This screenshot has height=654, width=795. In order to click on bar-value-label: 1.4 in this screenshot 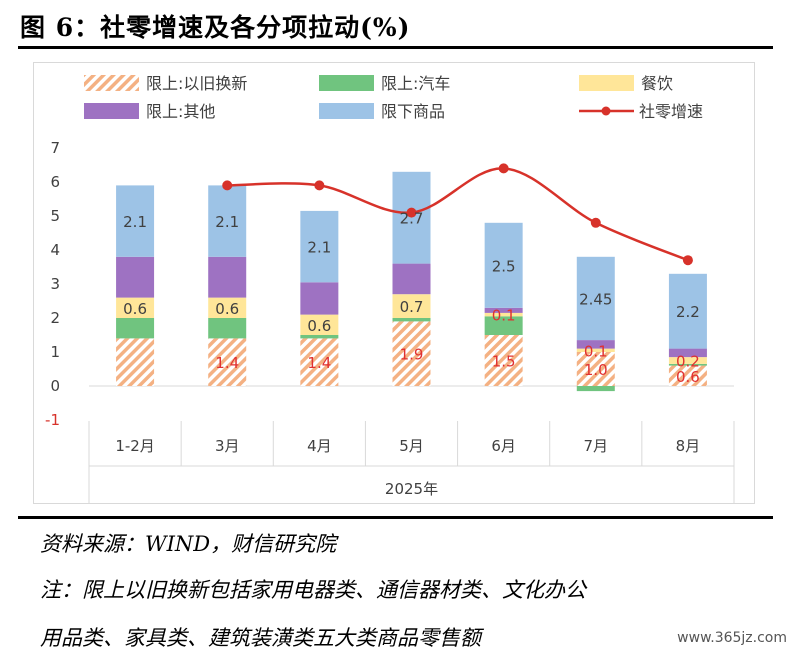, I will do `click(227, 363)`.